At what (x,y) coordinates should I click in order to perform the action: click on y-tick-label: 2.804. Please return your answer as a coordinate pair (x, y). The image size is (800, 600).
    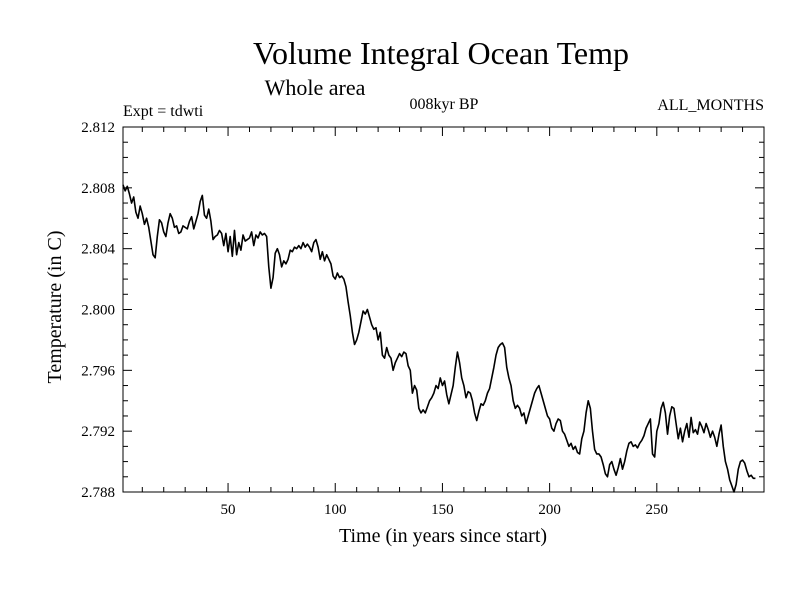
    Looking at the image, I should click on (98, 250).